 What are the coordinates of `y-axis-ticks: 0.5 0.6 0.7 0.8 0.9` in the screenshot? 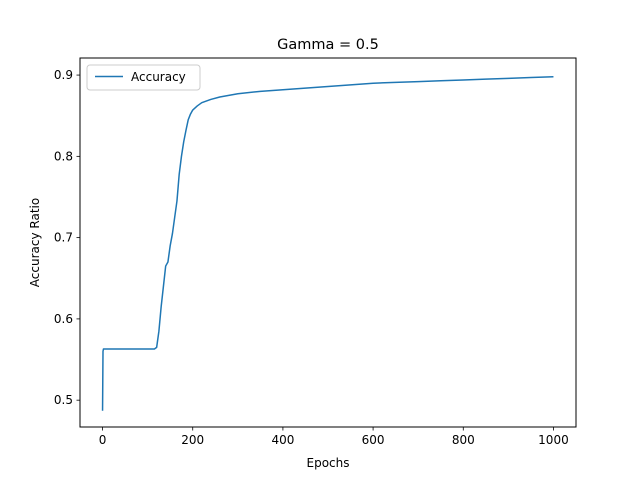 It's located at (67, 237).